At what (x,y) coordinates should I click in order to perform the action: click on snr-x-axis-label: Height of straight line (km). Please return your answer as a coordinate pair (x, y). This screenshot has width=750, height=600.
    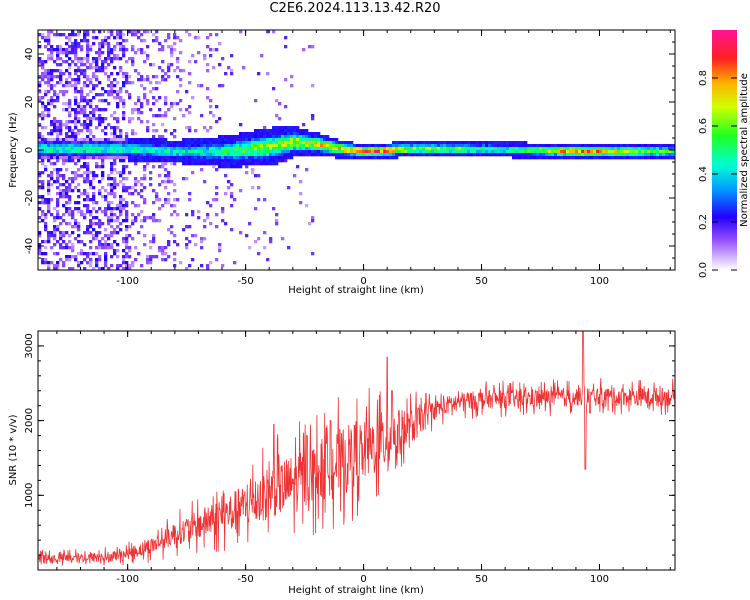
    Looking at the image, I should click on (356, 590).